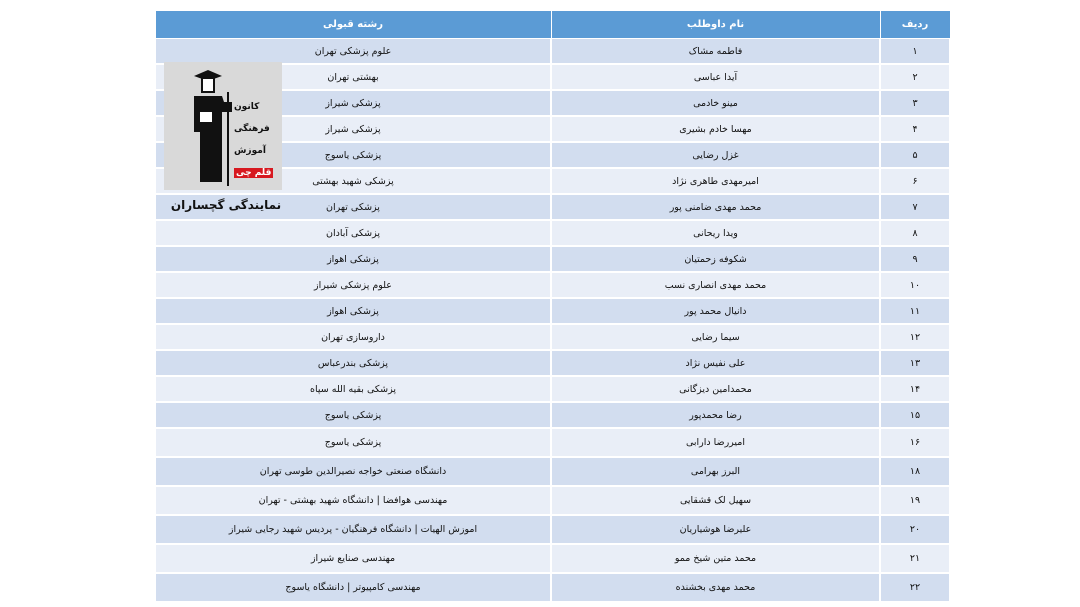 The height and width of the screenshot is (607, 1080). I want to click on cell-name: محمد مهدی ضامنی پور, so click(715, 207).